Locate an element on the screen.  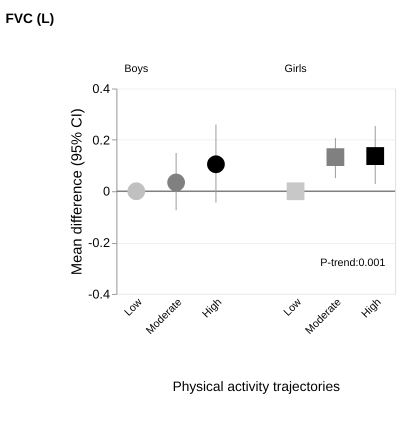
y-tick-label: 0.2 is located at coordinates (101, 140).